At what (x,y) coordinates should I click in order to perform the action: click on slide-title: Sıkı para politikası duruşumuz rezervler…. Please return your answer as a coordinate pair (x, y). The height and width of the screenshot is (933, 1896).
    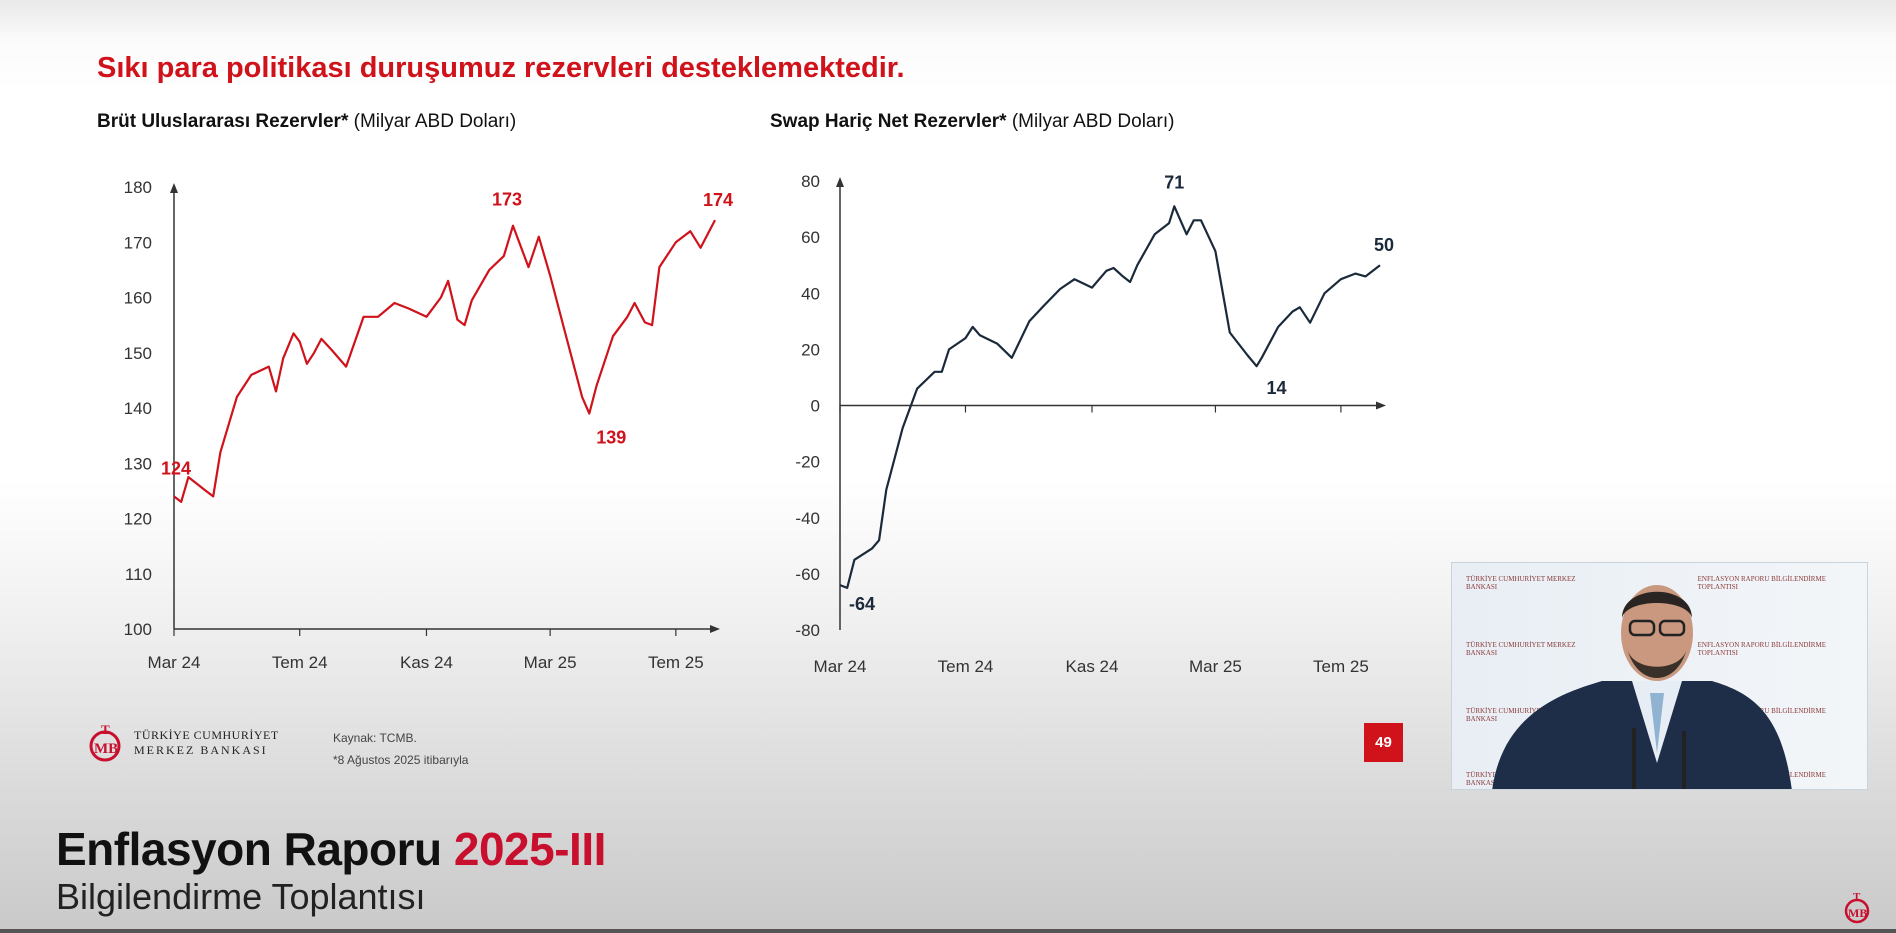
    Looking at the image, I should click on (501, 68).